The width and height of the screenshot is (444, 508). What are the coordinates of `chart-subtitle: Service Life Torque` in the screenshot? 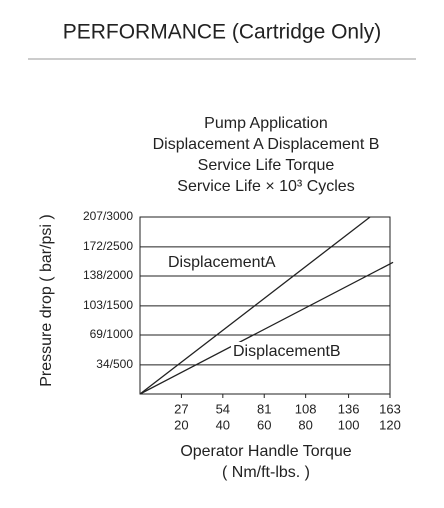 It's located at (266, 165).